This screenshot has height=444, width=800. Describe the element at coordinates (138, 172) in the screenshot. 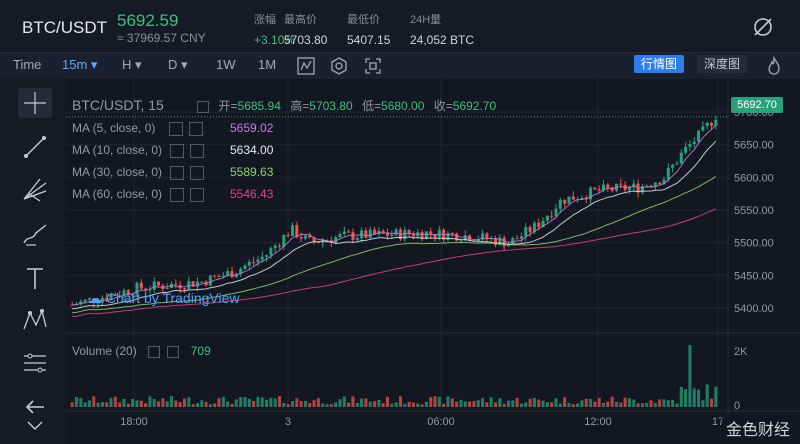

I see `ma30-legend: MA (30, close, 0)` at that location.